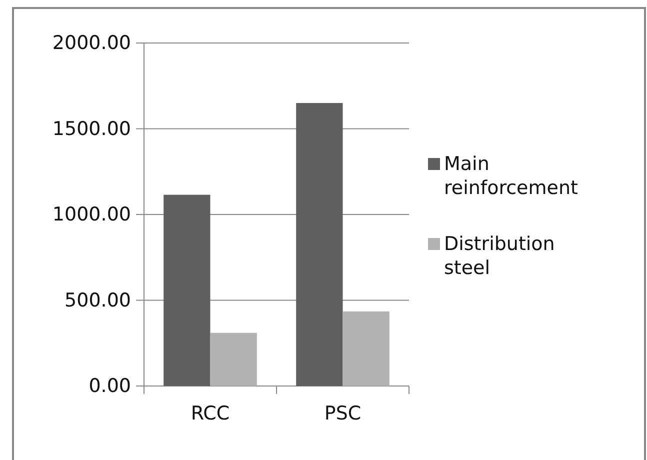 The width and height of the screenshot is (647, 460). Describe the element at coordinates (109, 386) in the screenshot. I see `y-tick-label: 0.00` at that location.